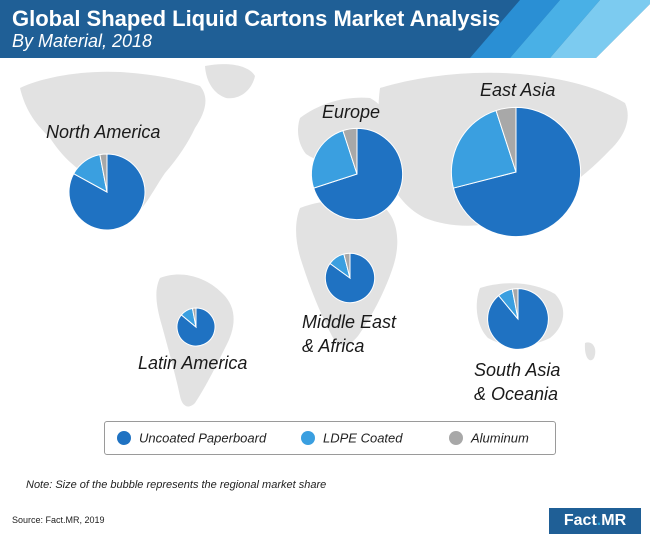 The width and height of the screenshot is (650, 542). I want to click on region-label-south-asia-oceania: South Asia & Oceania, so click(517, 382).